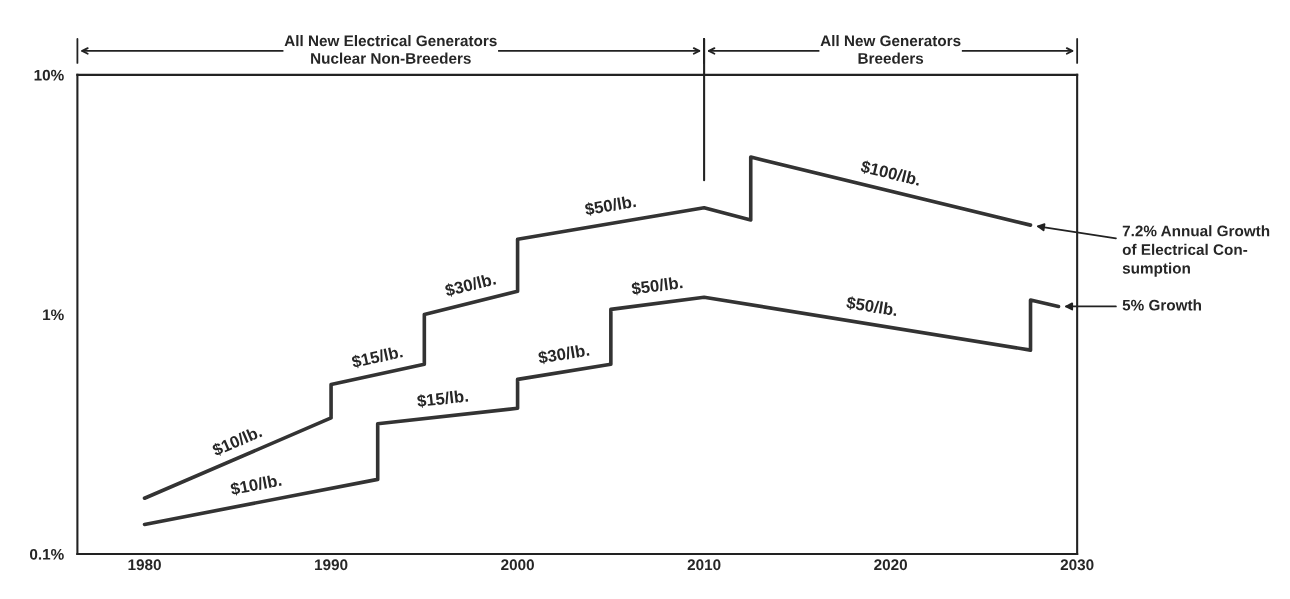  What do you see at coordinates (1077, 565) in the screenshot?
I see `x-tick-label: 2030` at bounding box center [1077, 565].